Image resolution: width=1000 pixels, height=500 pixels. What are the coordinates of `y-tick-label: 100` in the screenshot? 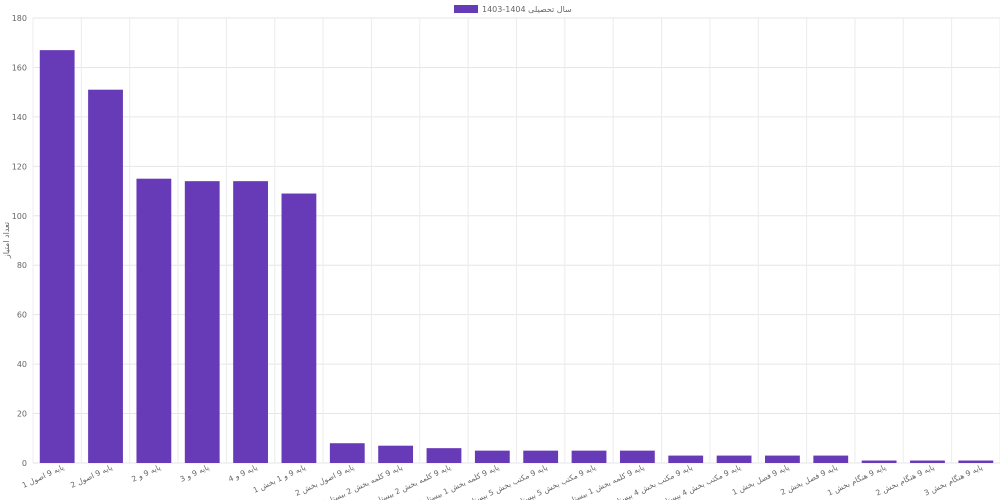 It's located at (19, 216).